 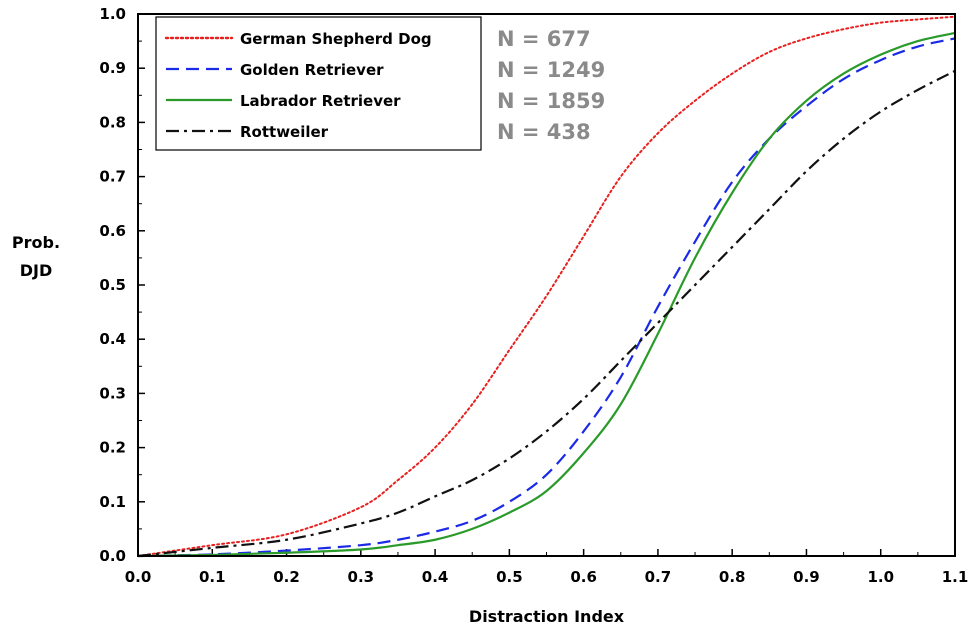 I want to click on x-tick-label: 0.1, so click(x=212, y=577).